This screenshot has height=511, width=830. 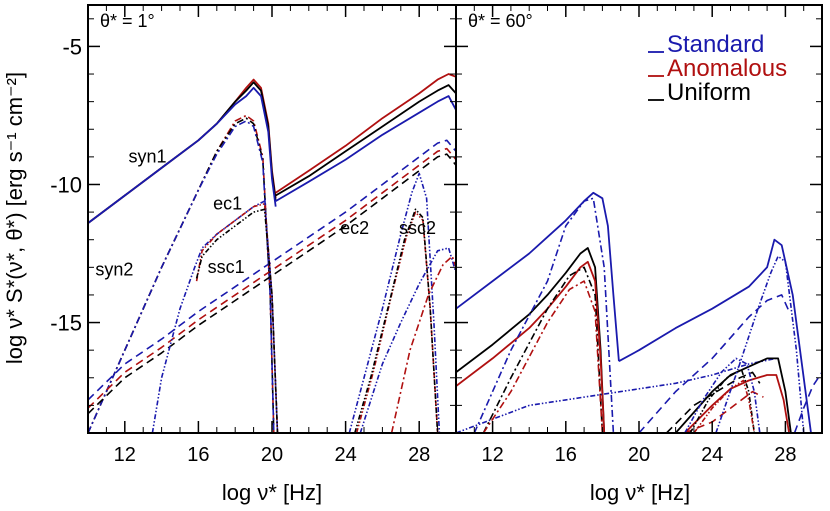 I want to click on annotation-ec2: ec2, so click(x=354, y=228).